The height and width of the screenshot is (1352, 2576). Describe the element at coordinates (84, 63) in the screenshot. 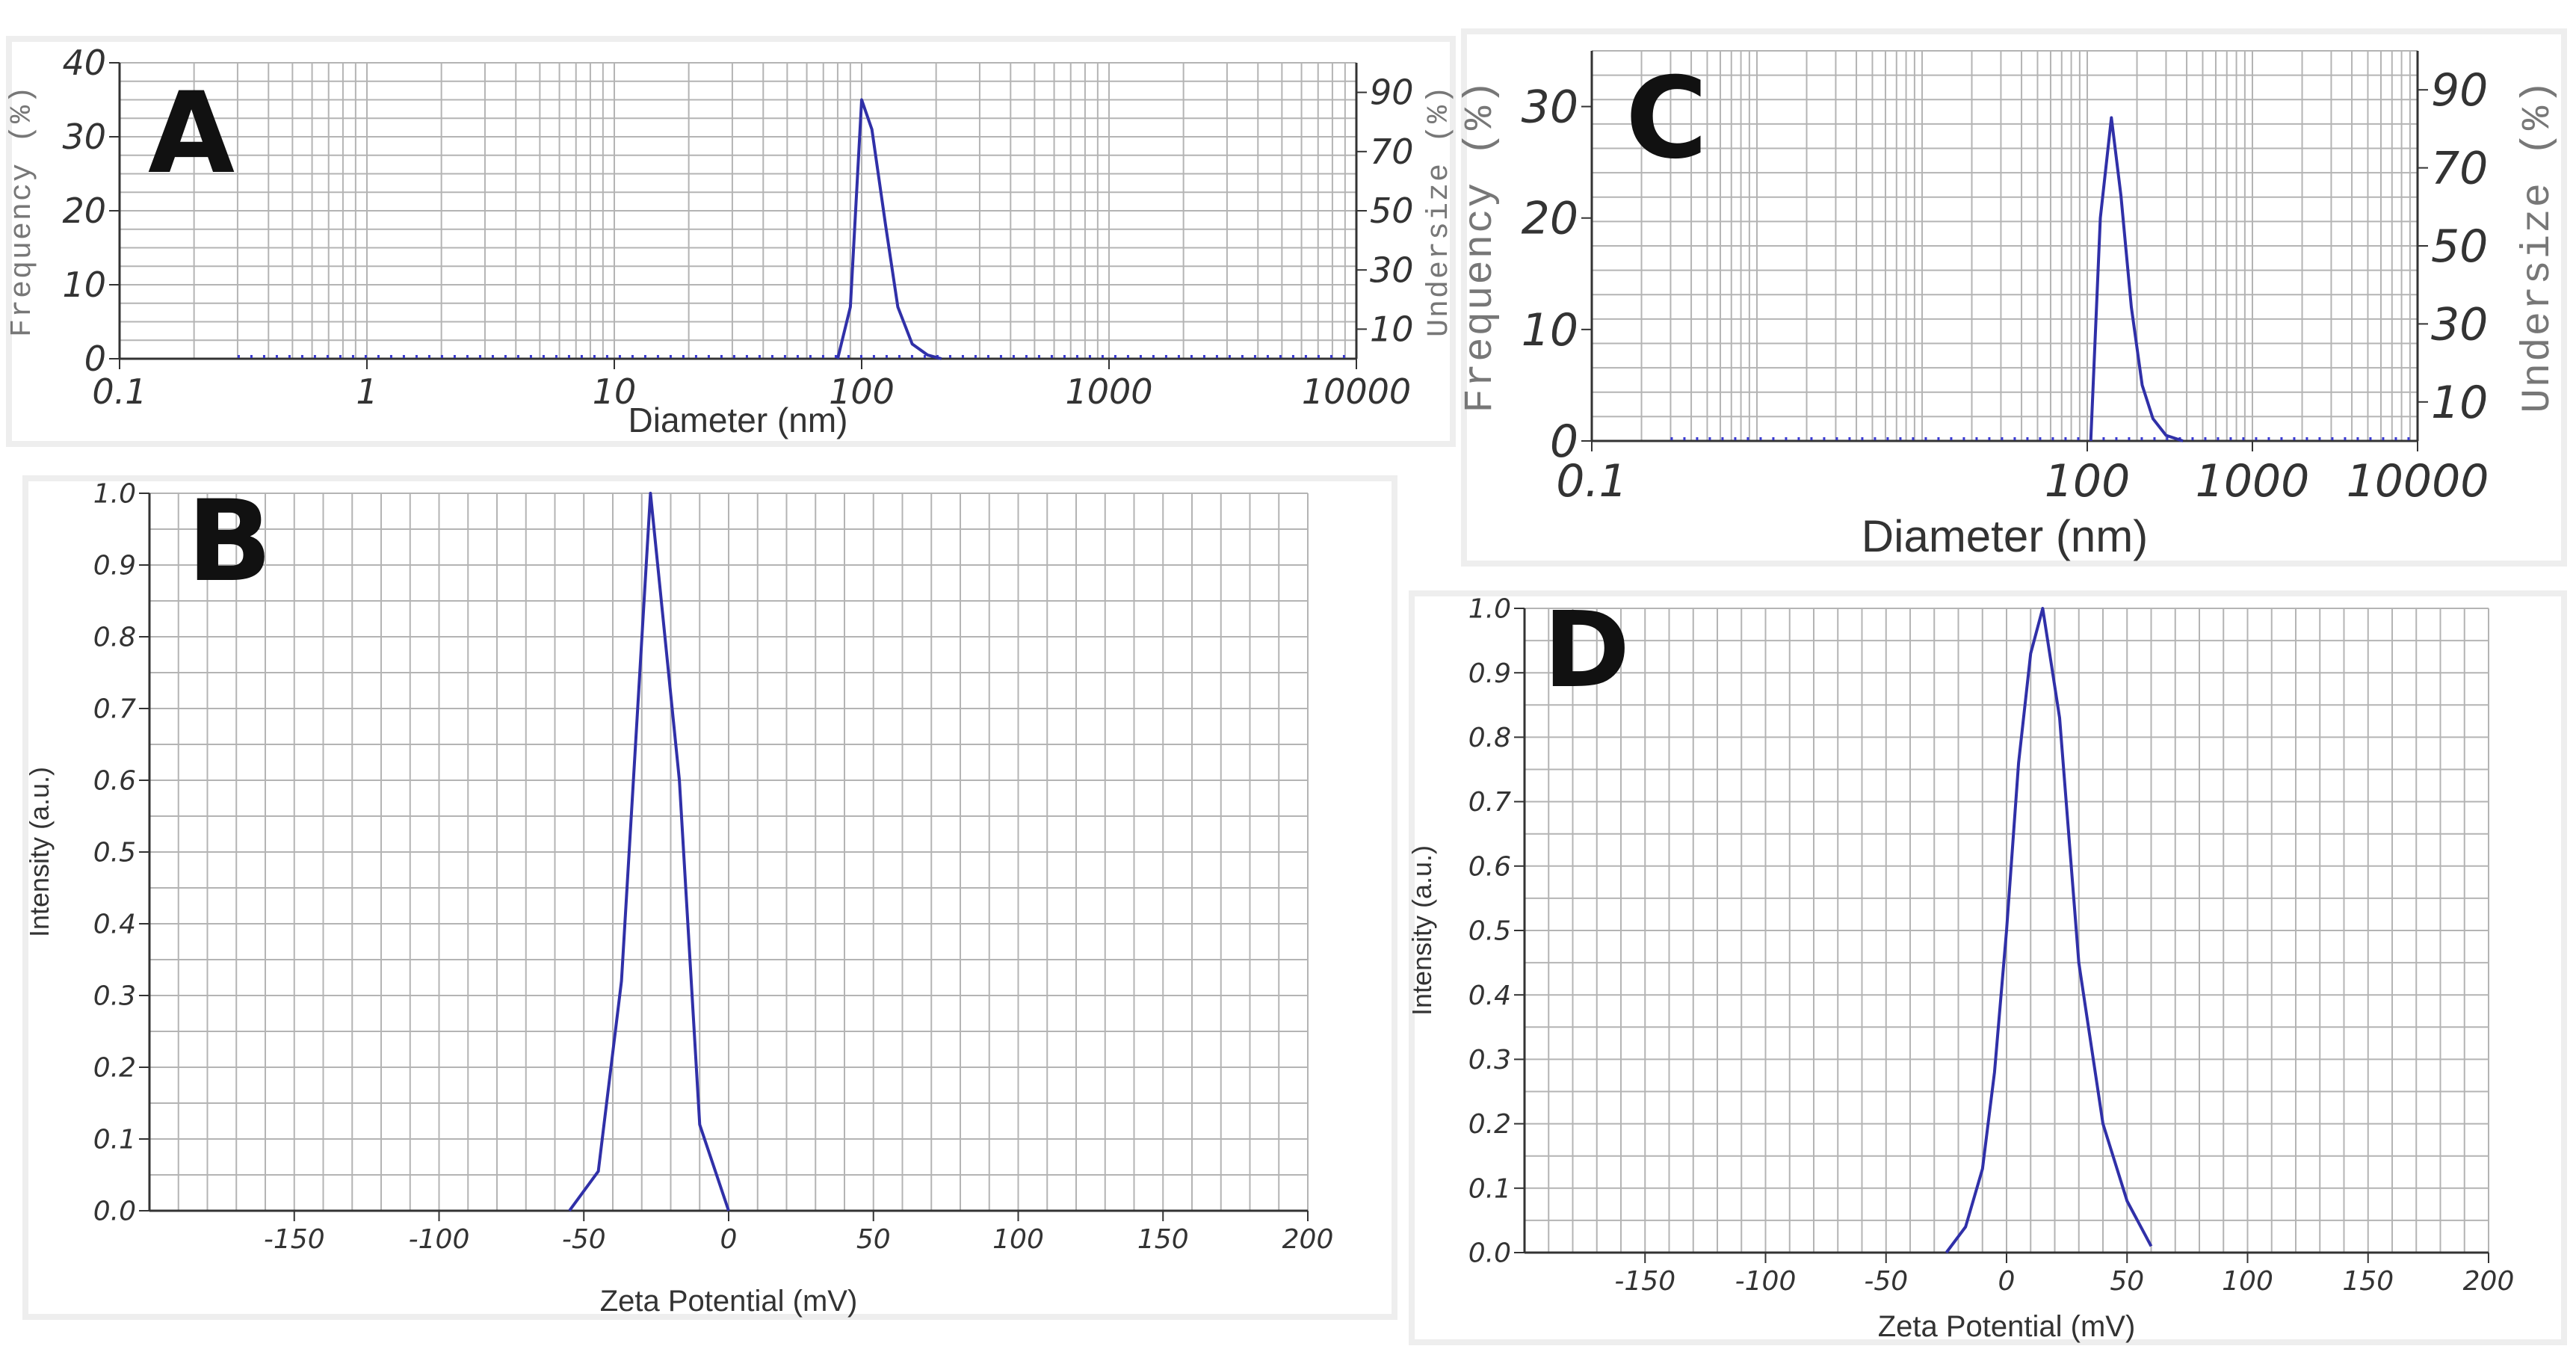

I see `y-tick-label: 40` at that location.